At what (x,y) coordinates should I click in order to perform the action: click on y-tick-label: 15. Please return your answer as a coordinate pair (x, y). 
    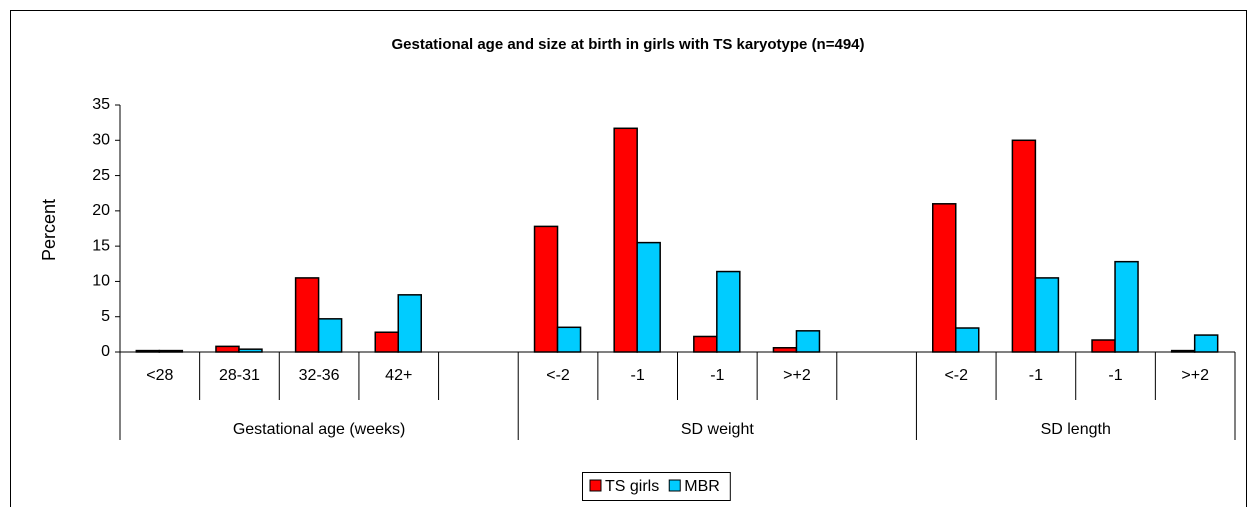
    Looking at the image, I should click on (101, 245).